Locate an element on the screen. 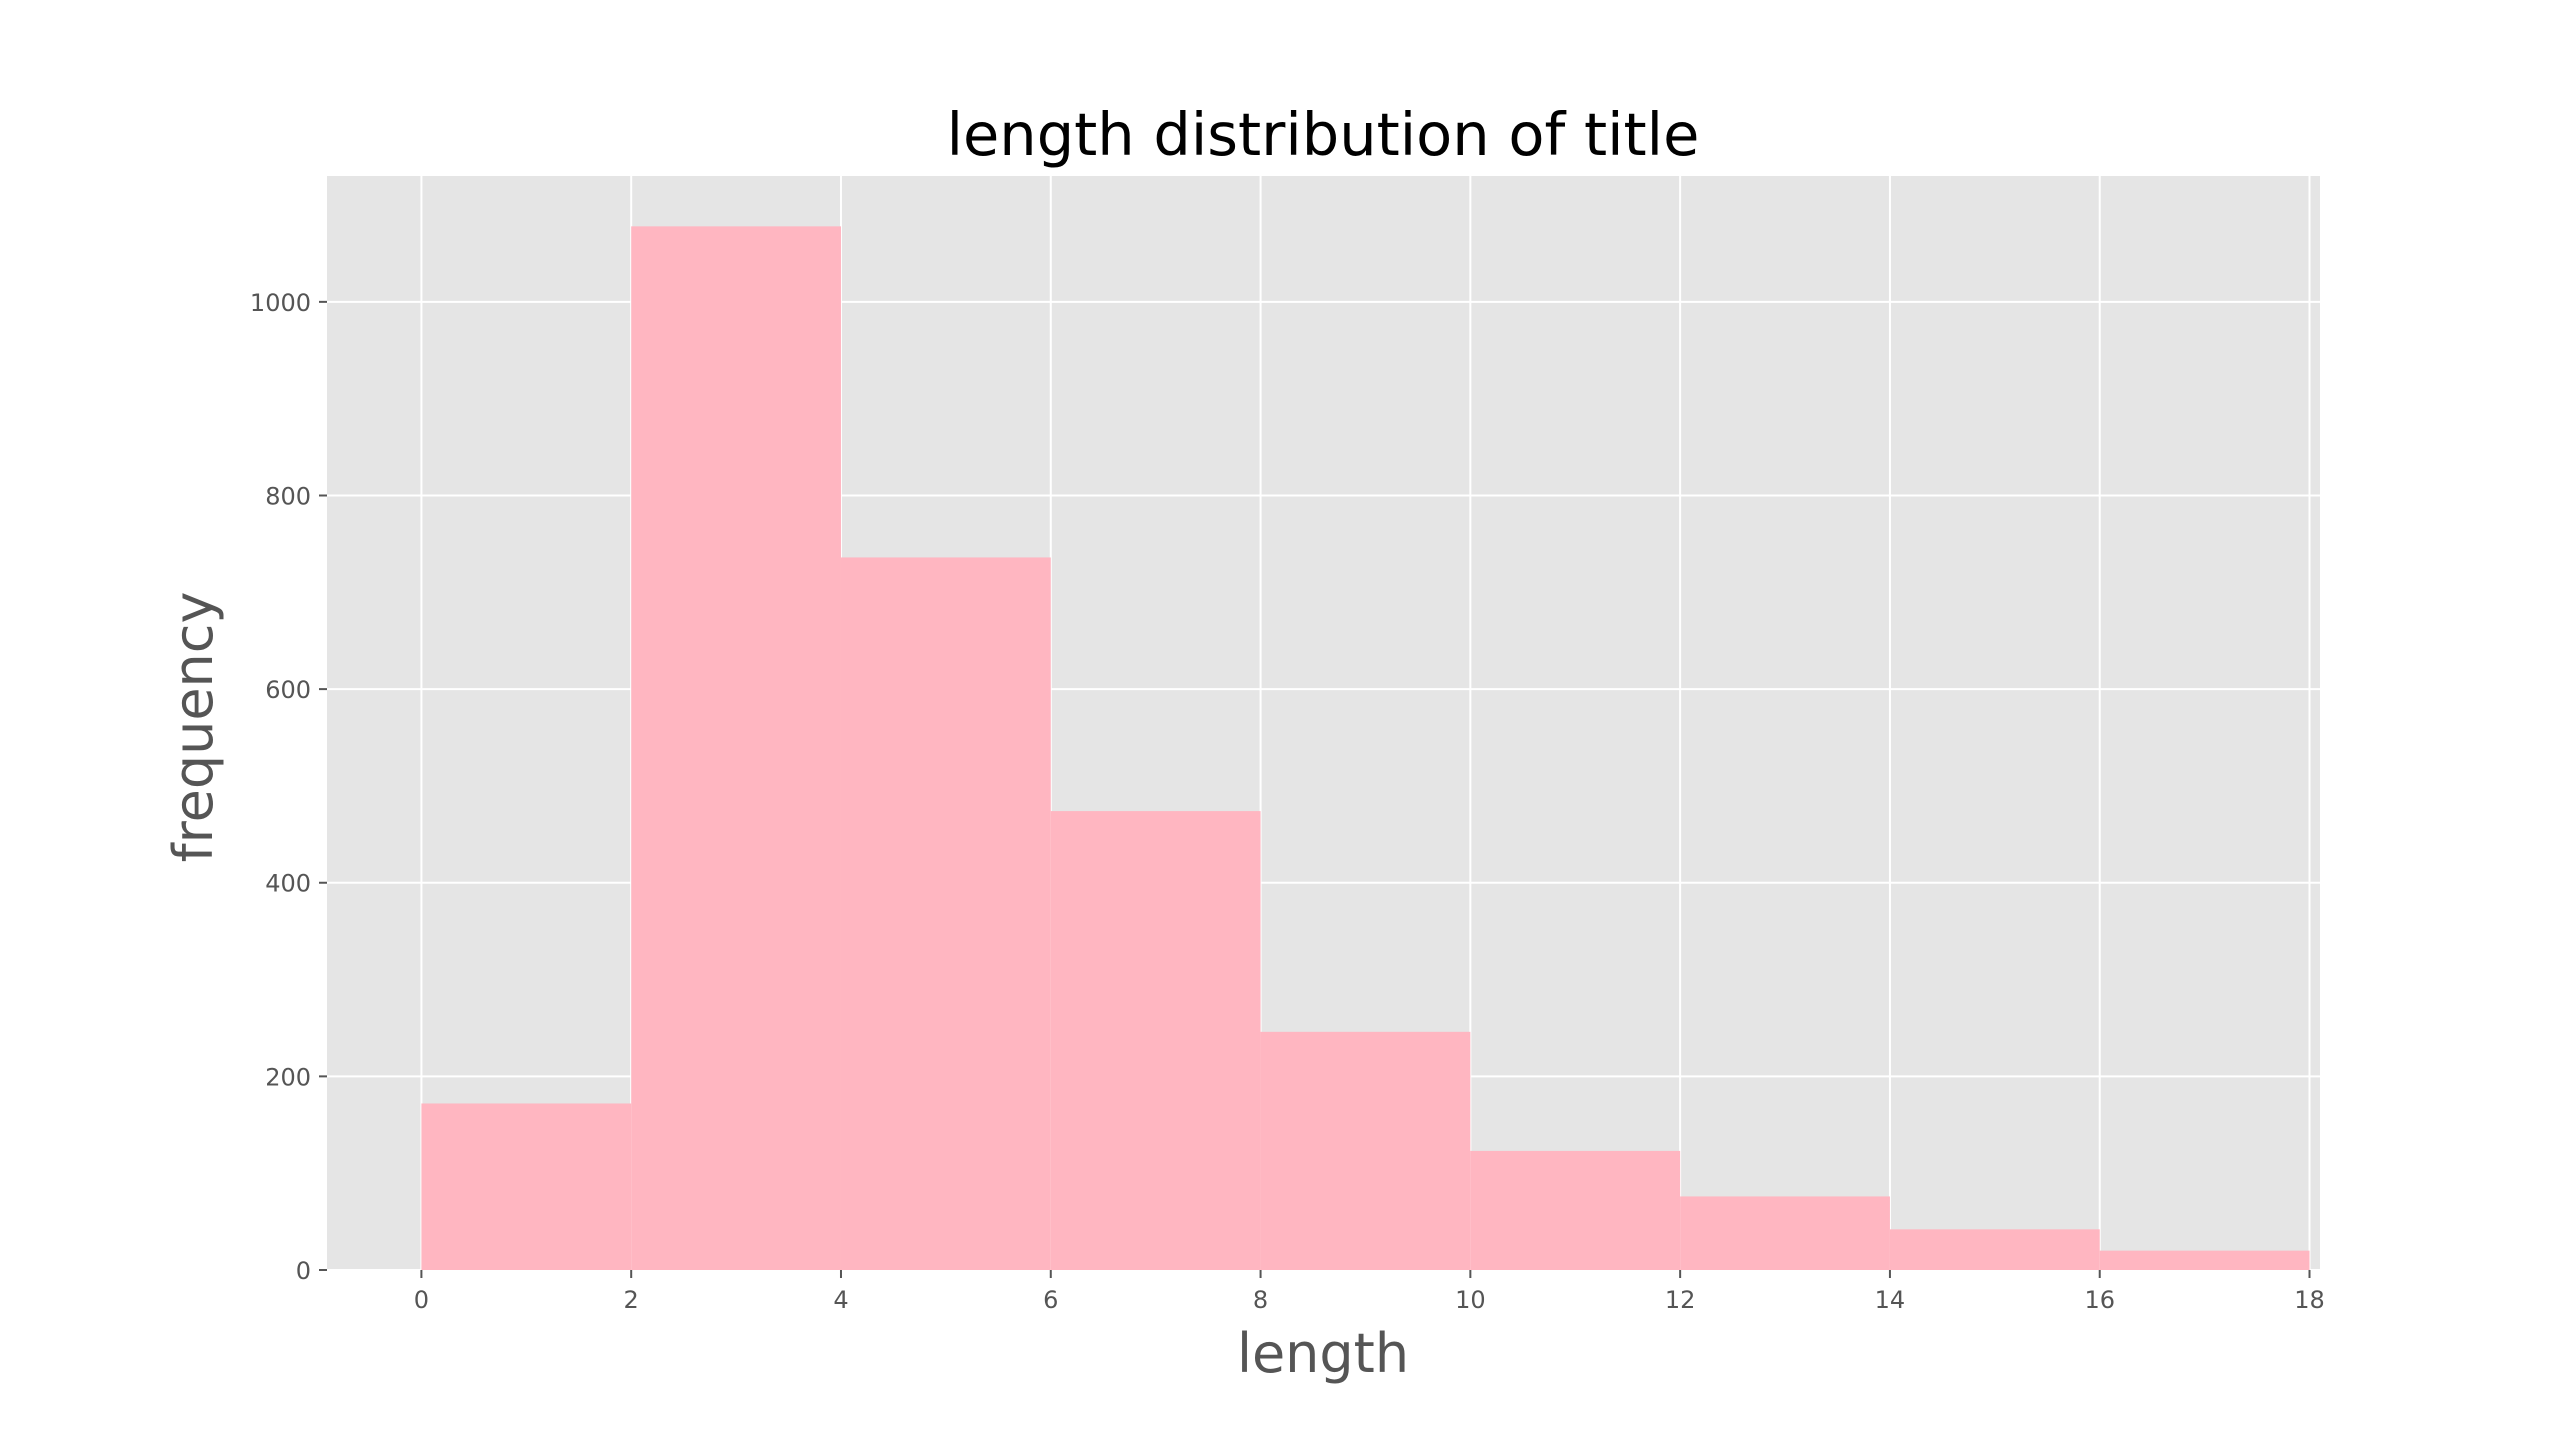  x-tick-label: 0 is located at coordinates (421, 1300).